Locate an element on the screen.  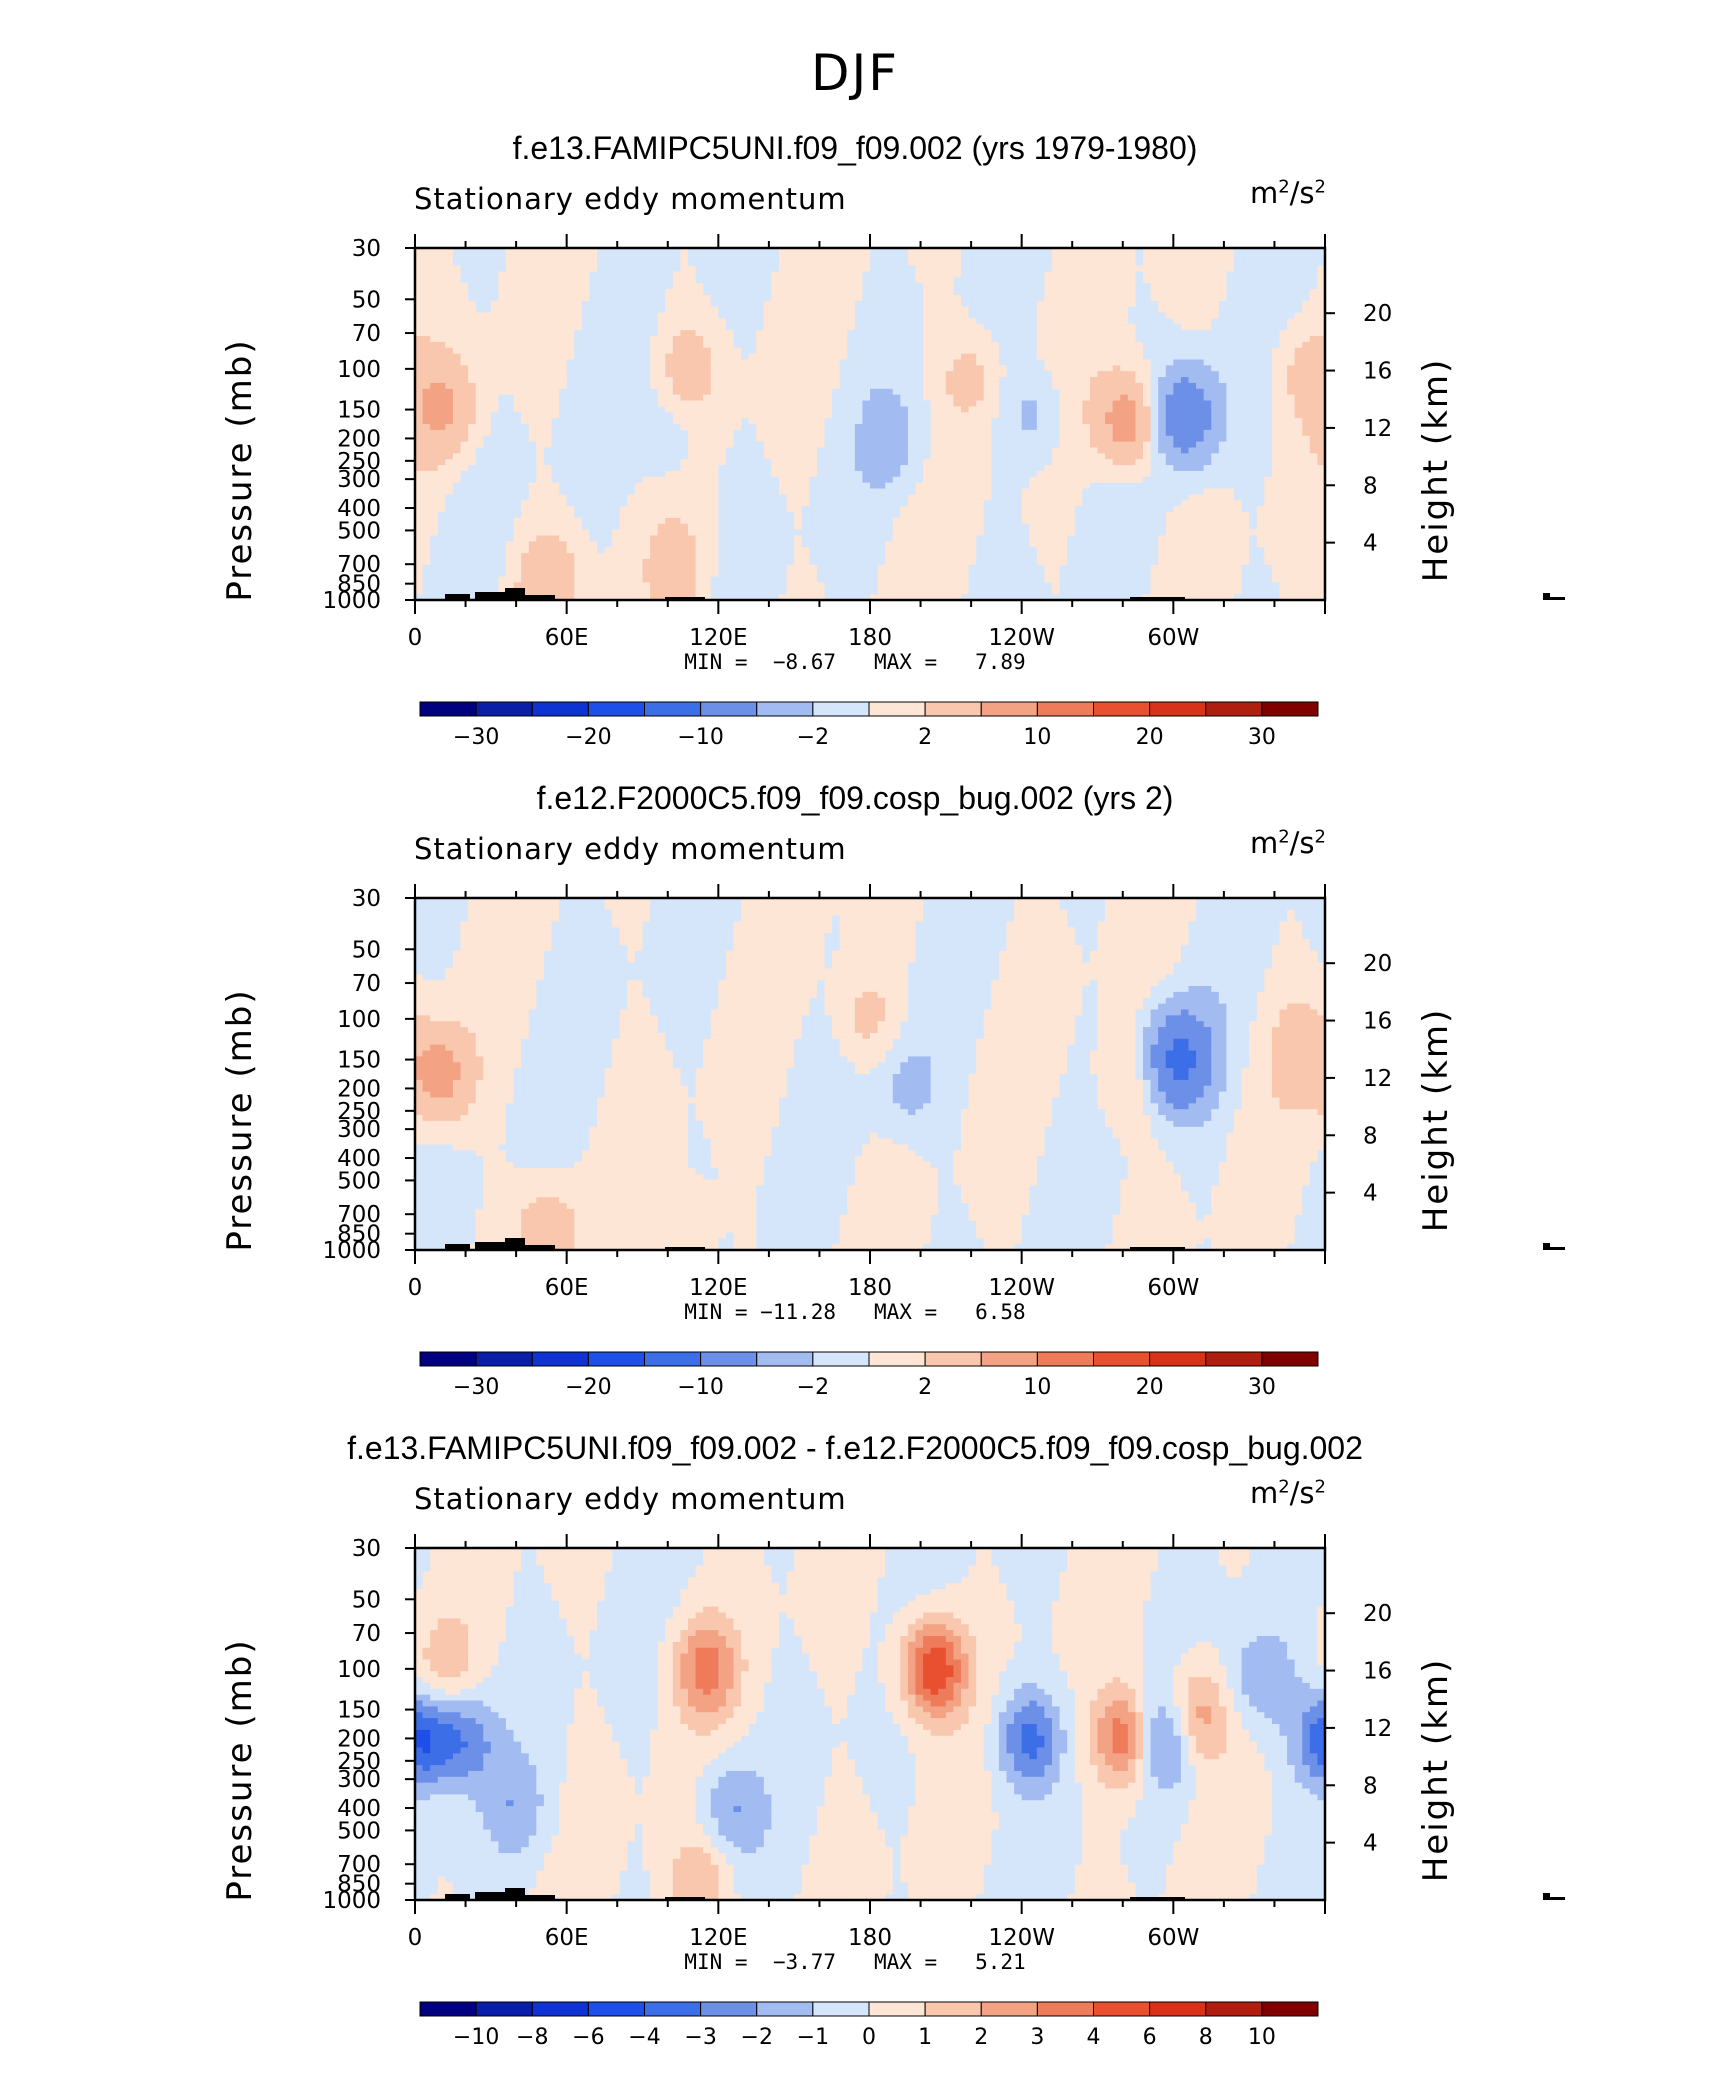
min-max-readout: MIN = −8.67 MAX = 7.89 is located at coordinates (855, 662).